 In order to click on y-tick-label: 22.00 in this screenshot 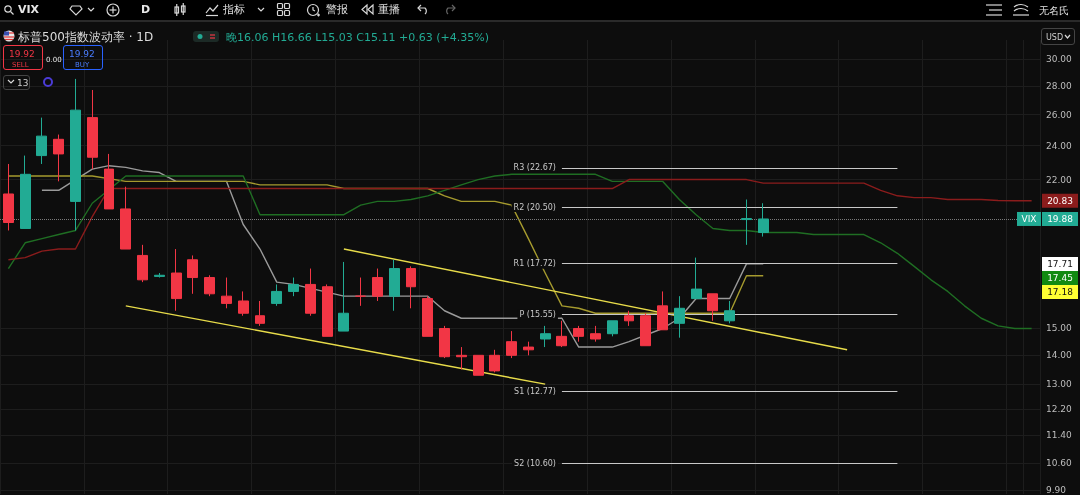, I will do `click(1059, 179)`.